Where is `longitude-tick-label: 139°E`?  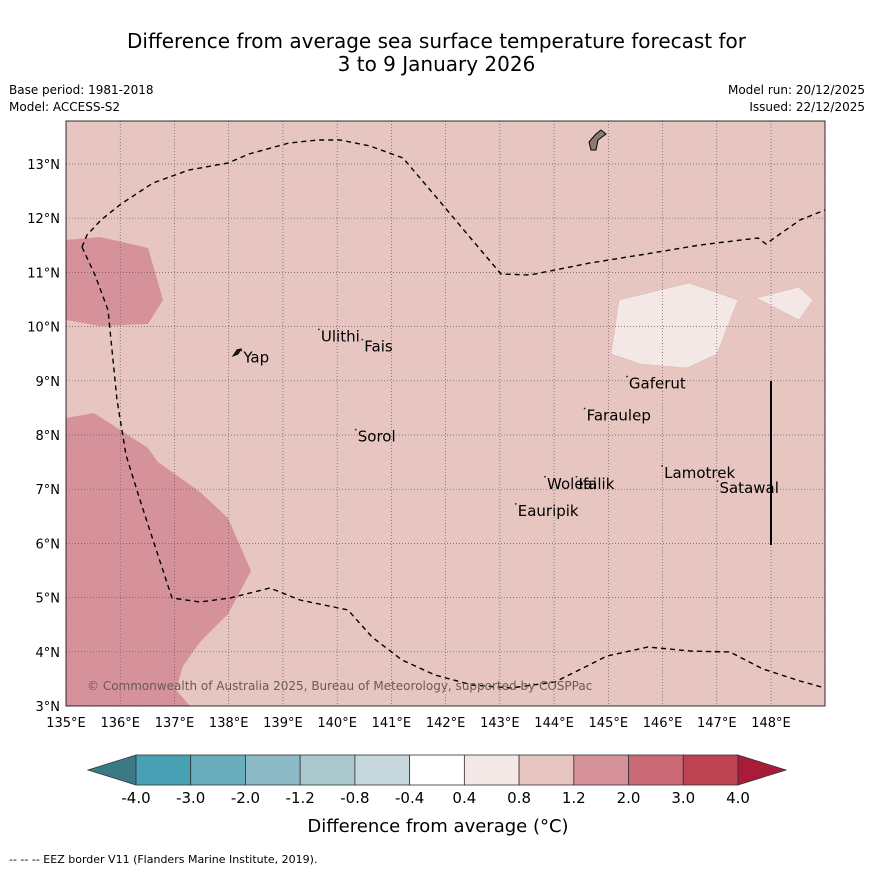
longitude-tick-label: 139°E is located at coordinates (283, 723).